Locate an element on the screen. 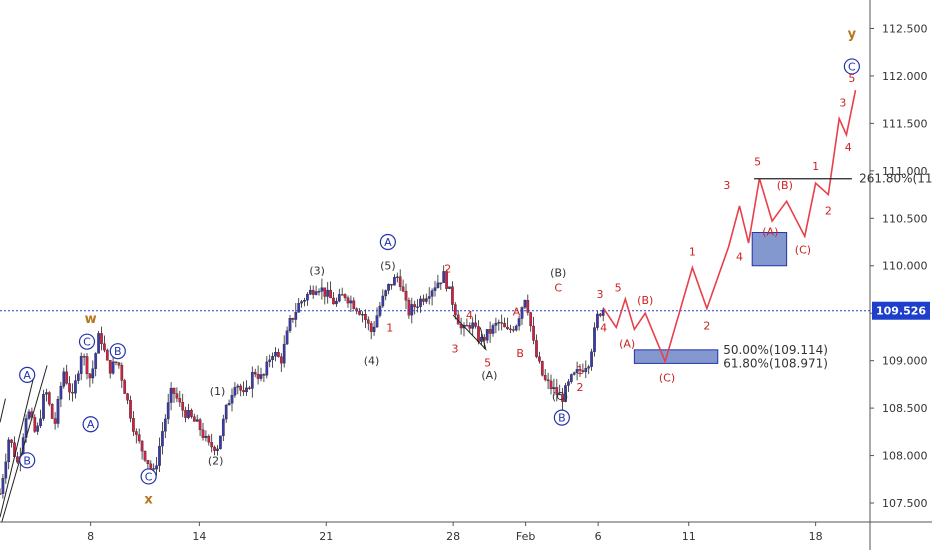 The width and height of the screenshot is (932, 550). y-tick-label: 110.000 is located at coordinates (905, 266).